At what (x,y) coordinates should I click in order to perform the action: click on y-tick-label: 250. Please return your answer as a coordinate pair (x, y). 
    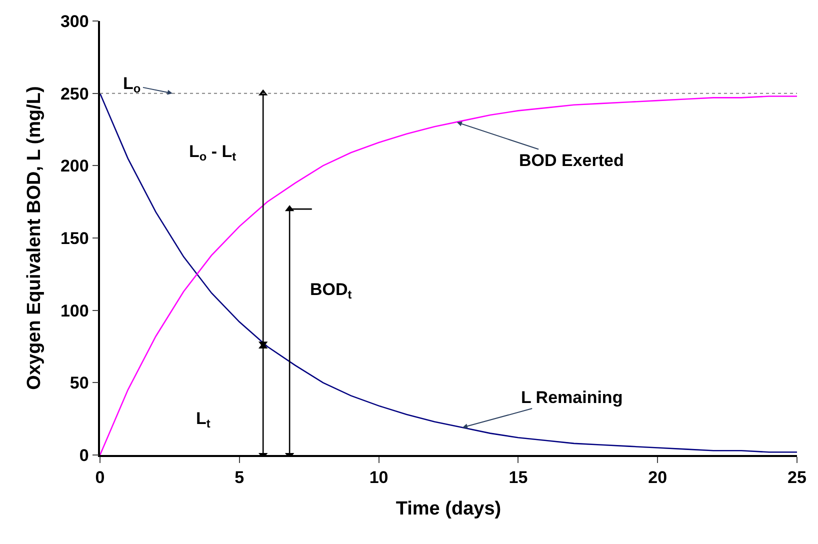
    Looking at the image, I should click on (74, 94).